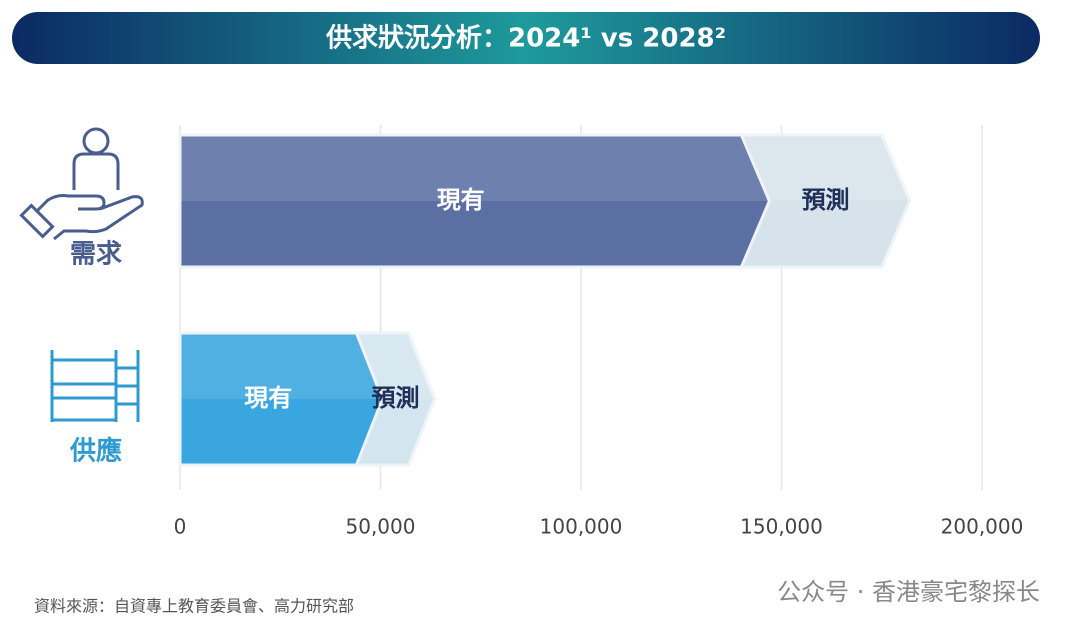 The height and width of the screenshot is (635, 1080). What do you see at coordinates (95, 451) in the screenshot?
I see `category-label: 供應` at bounding box center [95, 451].